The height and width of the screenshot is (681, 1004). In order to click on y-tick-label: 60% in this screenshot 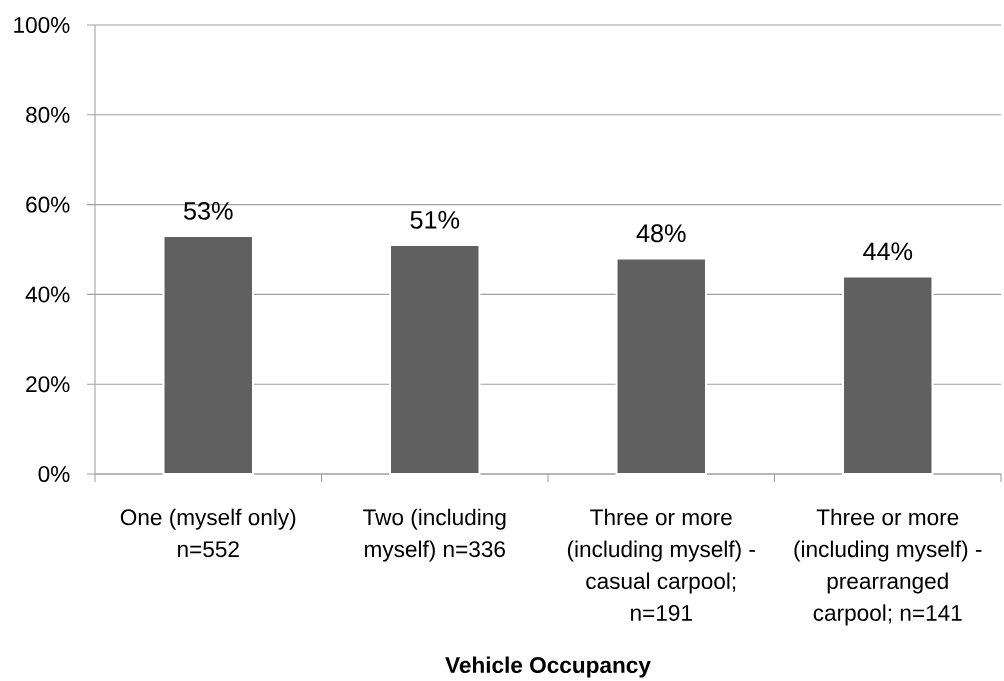, I will do `click(48, 204)`.